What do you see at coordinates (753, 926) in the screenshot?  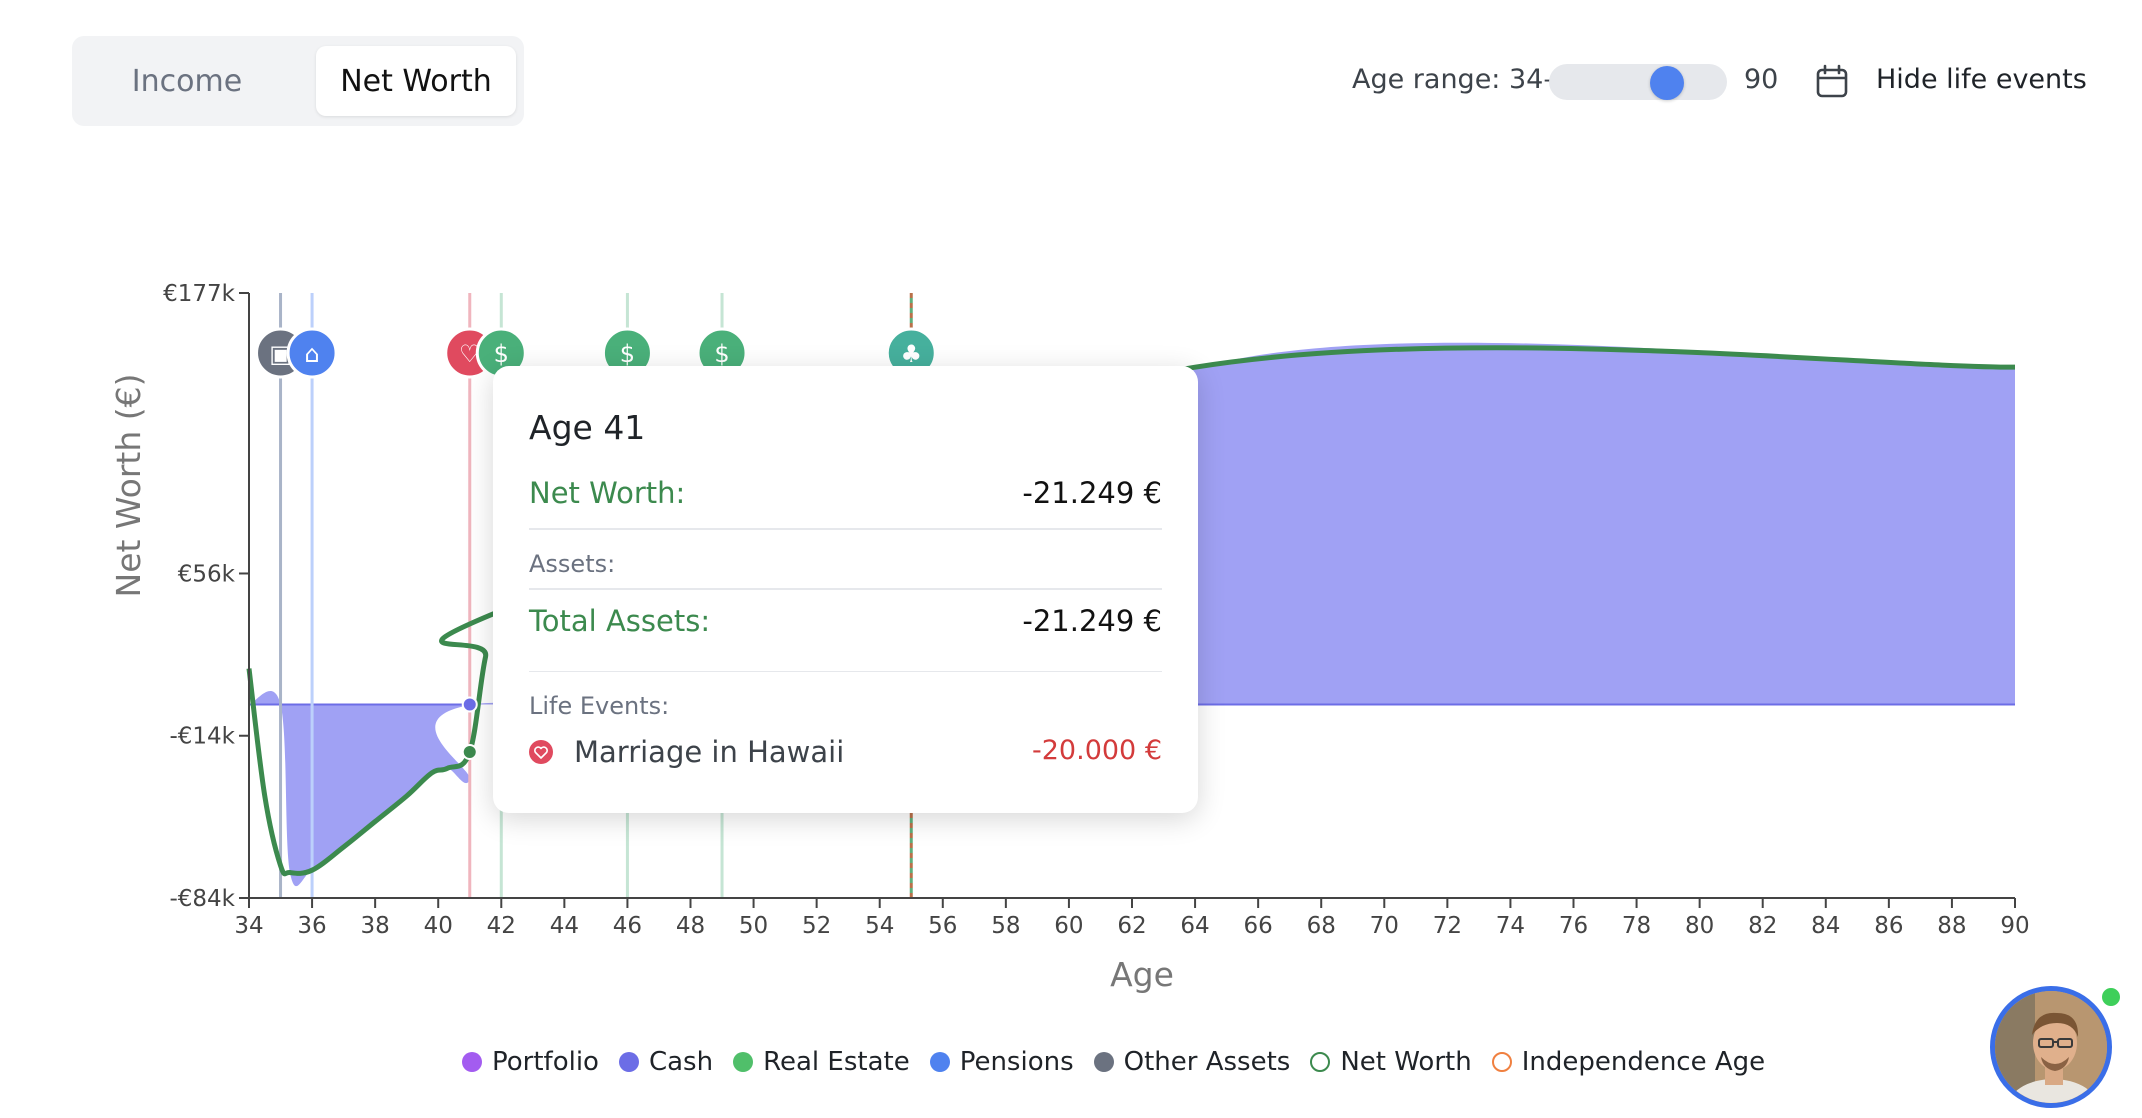 I see `x-tick-label: 50` at bounding box center [753, 926].